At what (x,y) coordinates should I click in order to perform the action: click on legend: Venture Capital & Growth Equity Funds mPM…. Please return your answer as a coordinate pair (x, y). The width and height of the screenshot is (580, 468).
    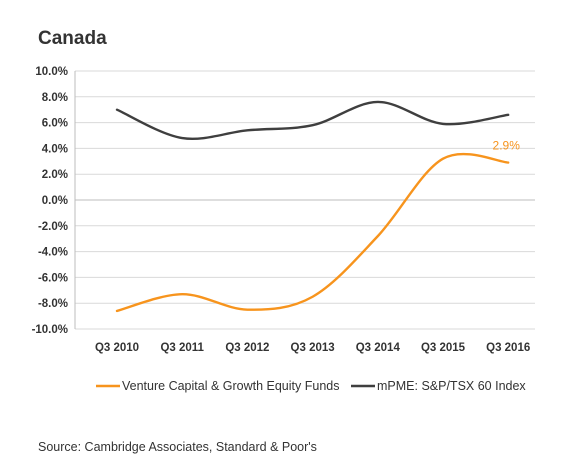
    Looking at the image, I should click on (311, 386).